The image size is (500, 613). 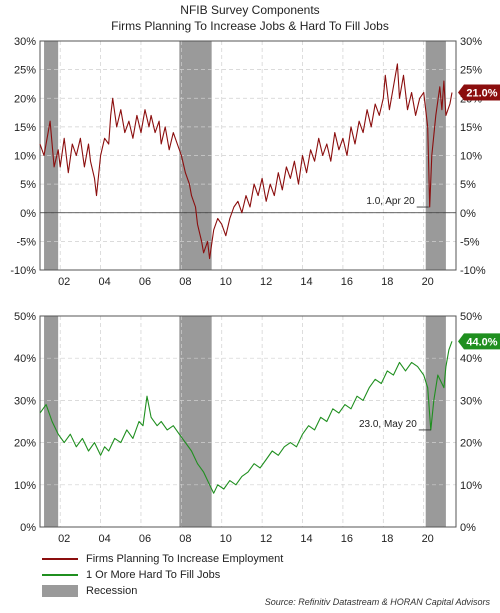 What do you see at coordinates (473, 271) in the screenshot?
I see `y-tick-label-right: -10%` at bounding box center [473, 271].